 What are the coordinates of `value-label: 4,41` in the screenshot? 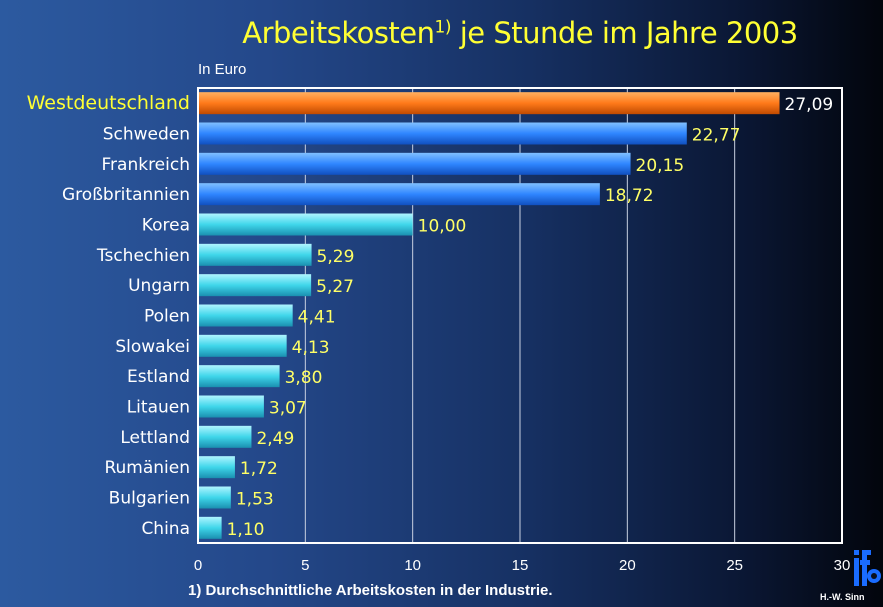 It's located at (317, 318).